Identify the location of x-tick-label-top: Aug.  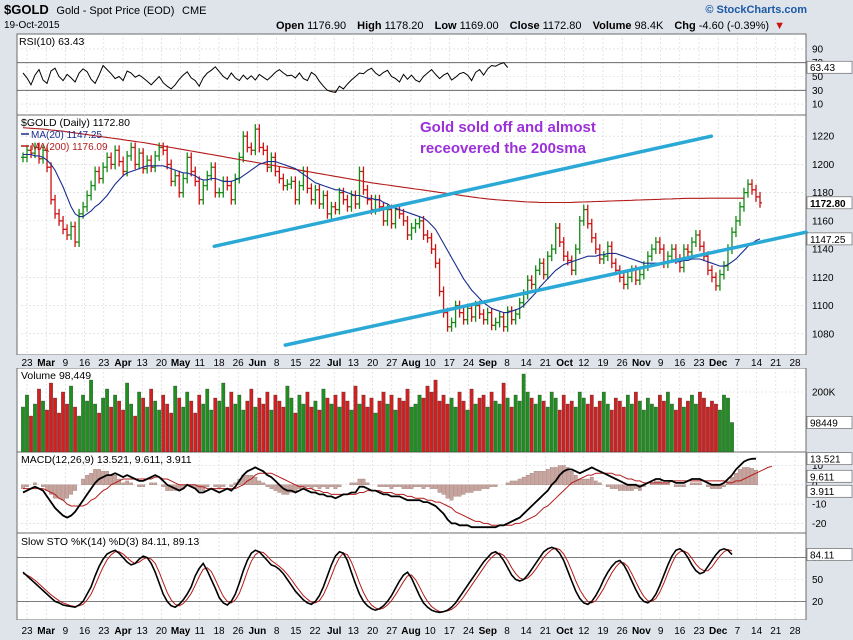
(410, 363).